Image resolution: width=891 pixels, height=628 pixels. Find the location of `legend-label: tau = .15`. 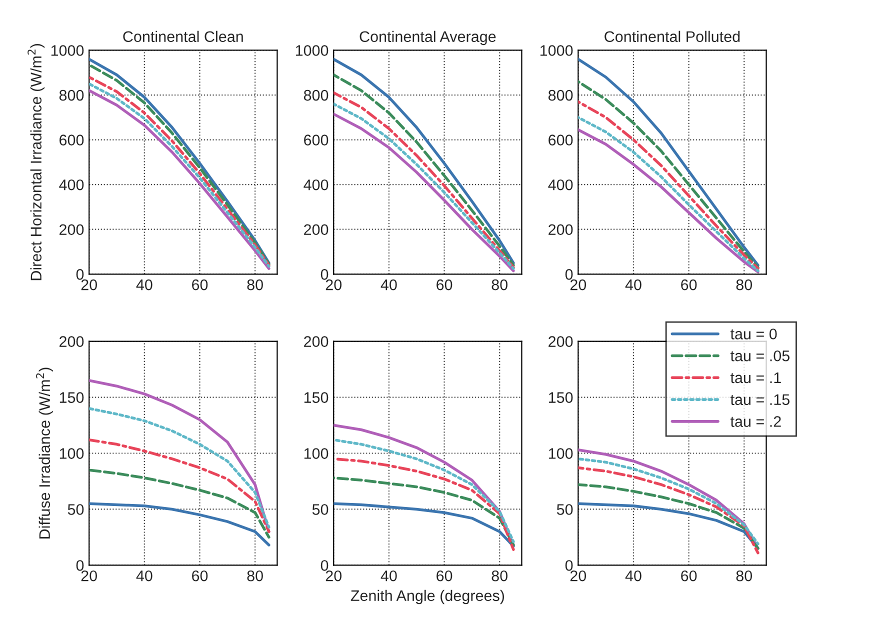

legend-label: tau = .15 is located at coordinates (760, 400).